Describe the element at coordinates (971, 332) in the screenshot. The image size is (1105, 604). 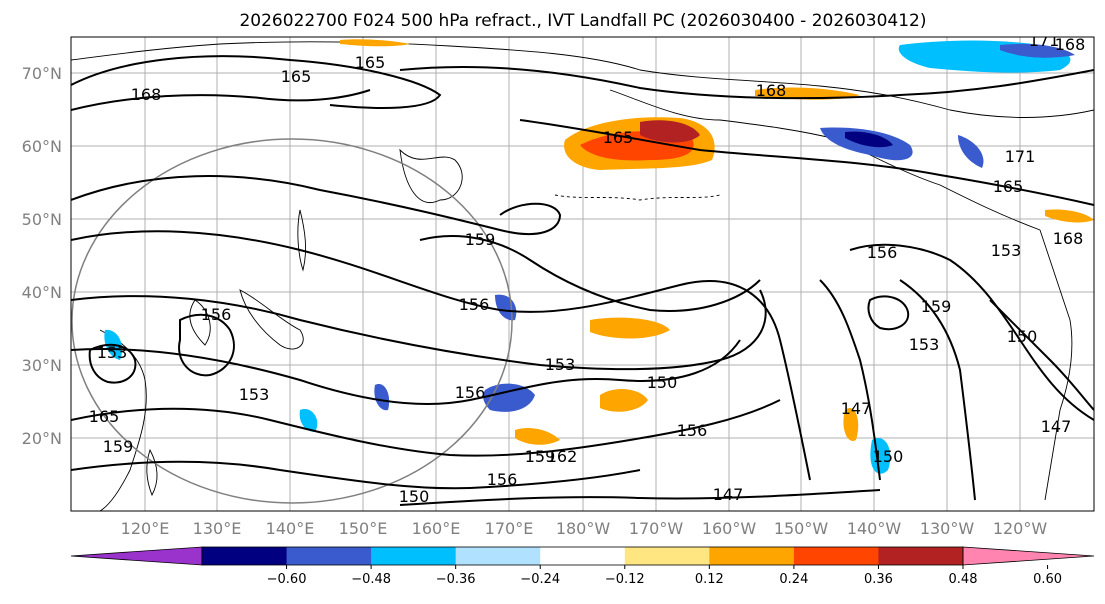
I see `contour-156-east` at that location.